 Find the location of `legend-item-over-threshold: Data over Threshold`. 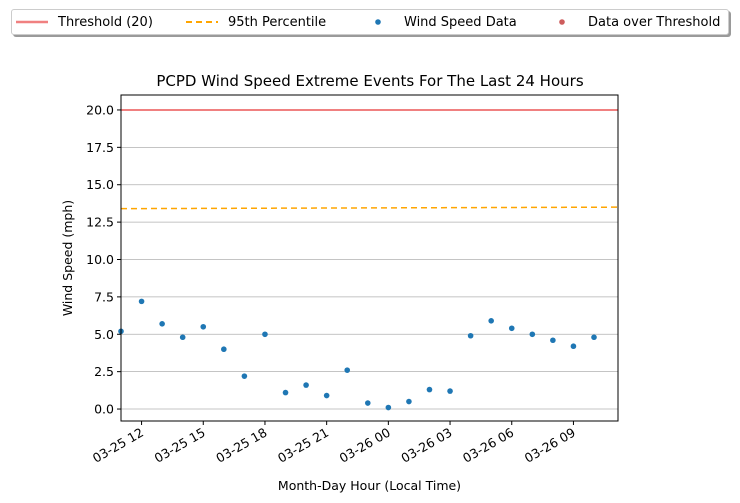

legend-item-over-threshold: Data over Threshold is located at coordinates (633, 22).